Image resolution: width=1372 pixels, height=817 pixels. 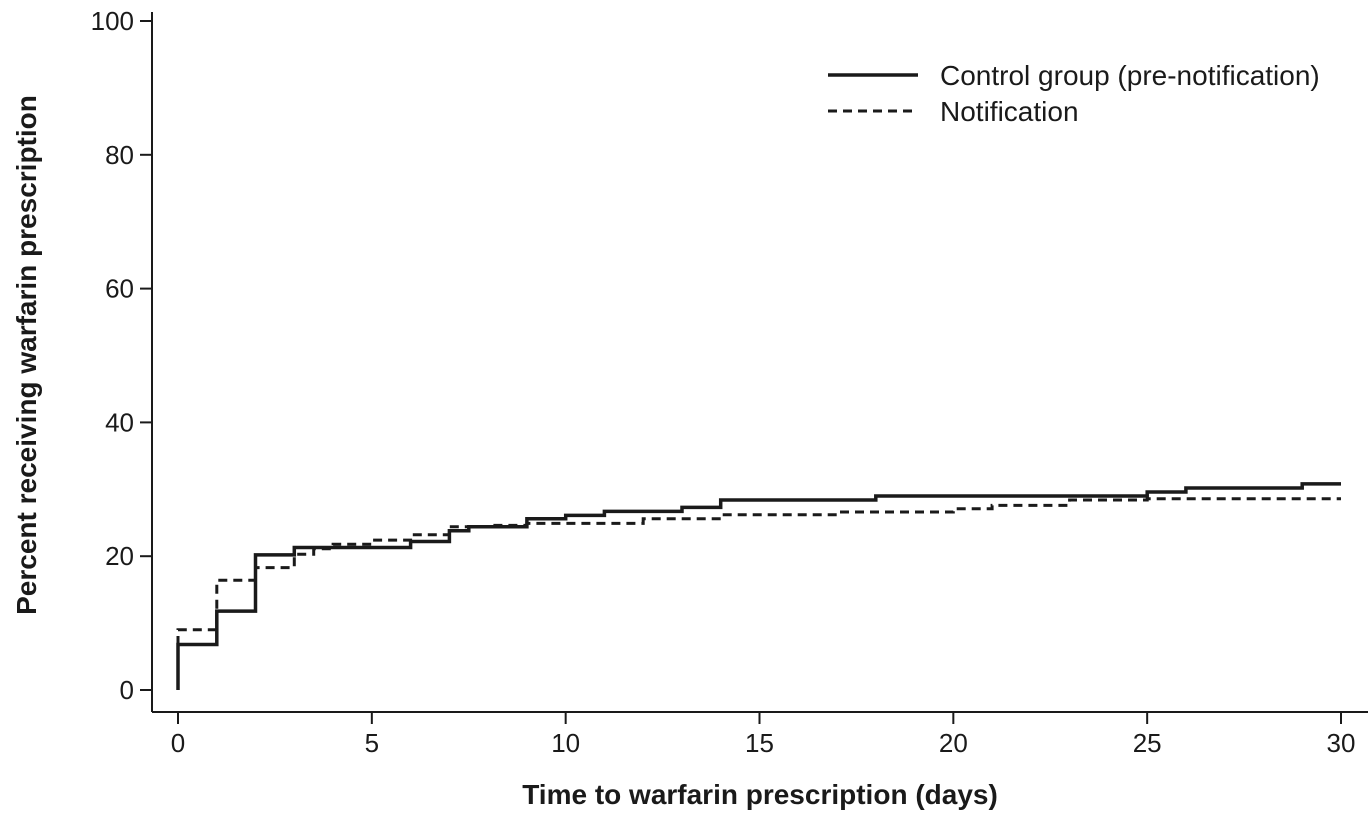 I want to click on y-axis-title: Percent receiving warfarin prescription, so click(x=26, y=355).